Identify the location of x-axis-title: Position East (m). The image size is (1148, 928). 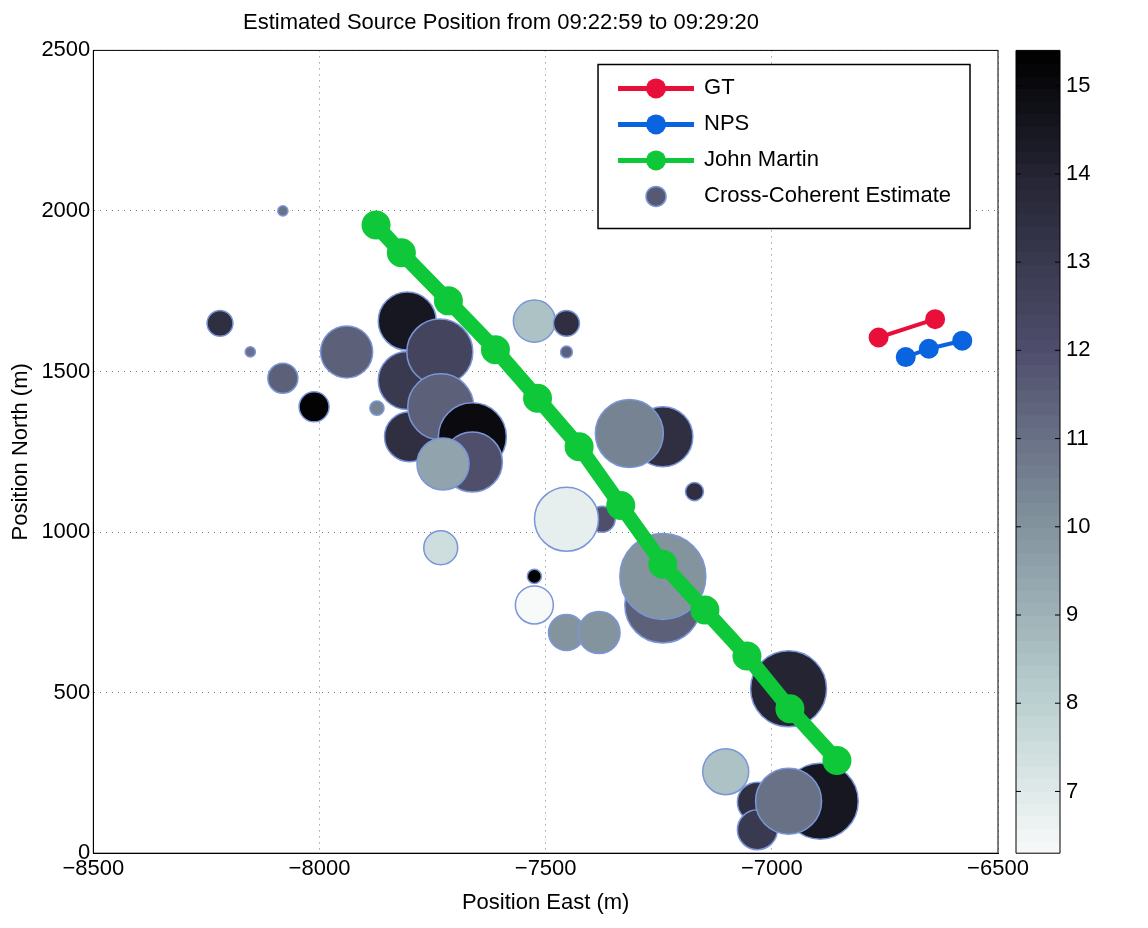
(545, 901).